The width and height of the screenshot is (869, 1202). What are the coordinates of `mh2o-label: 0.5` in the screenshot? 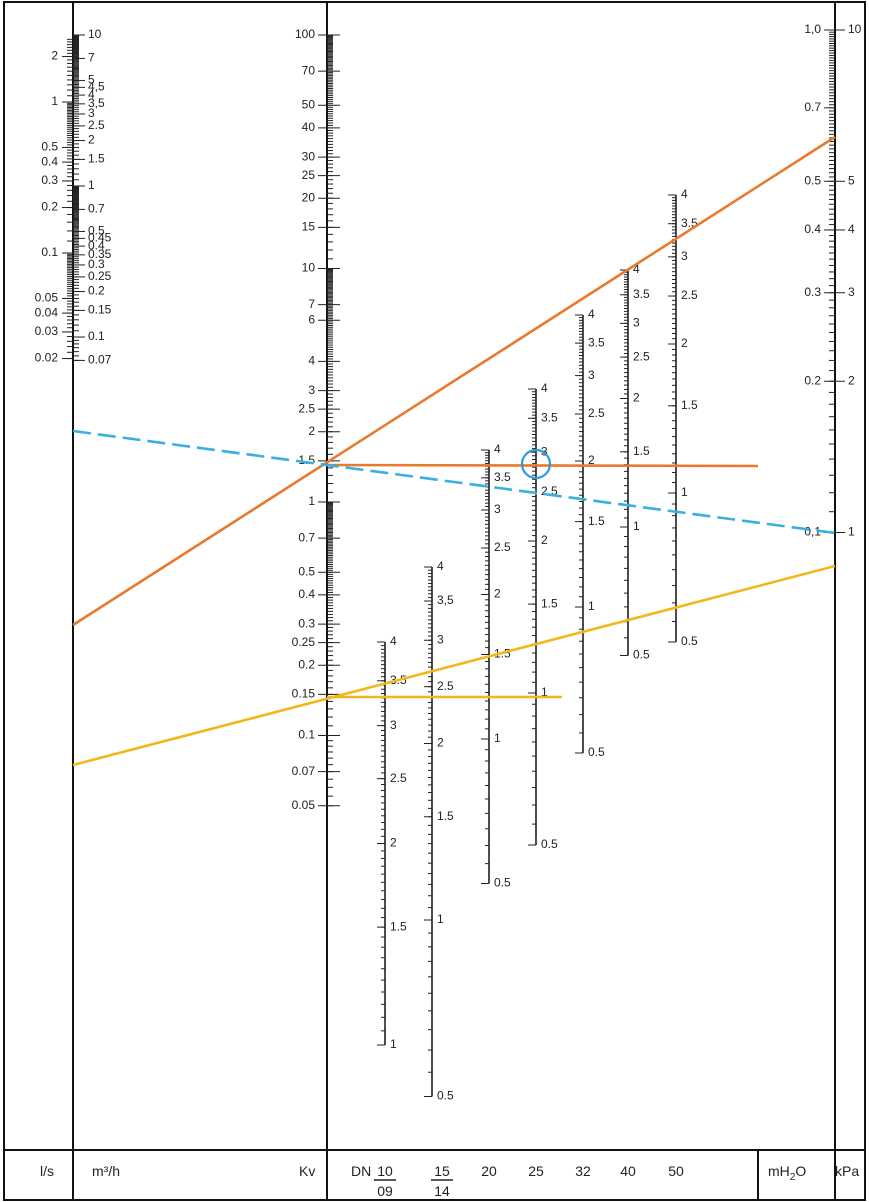 It's located at (812, 180).